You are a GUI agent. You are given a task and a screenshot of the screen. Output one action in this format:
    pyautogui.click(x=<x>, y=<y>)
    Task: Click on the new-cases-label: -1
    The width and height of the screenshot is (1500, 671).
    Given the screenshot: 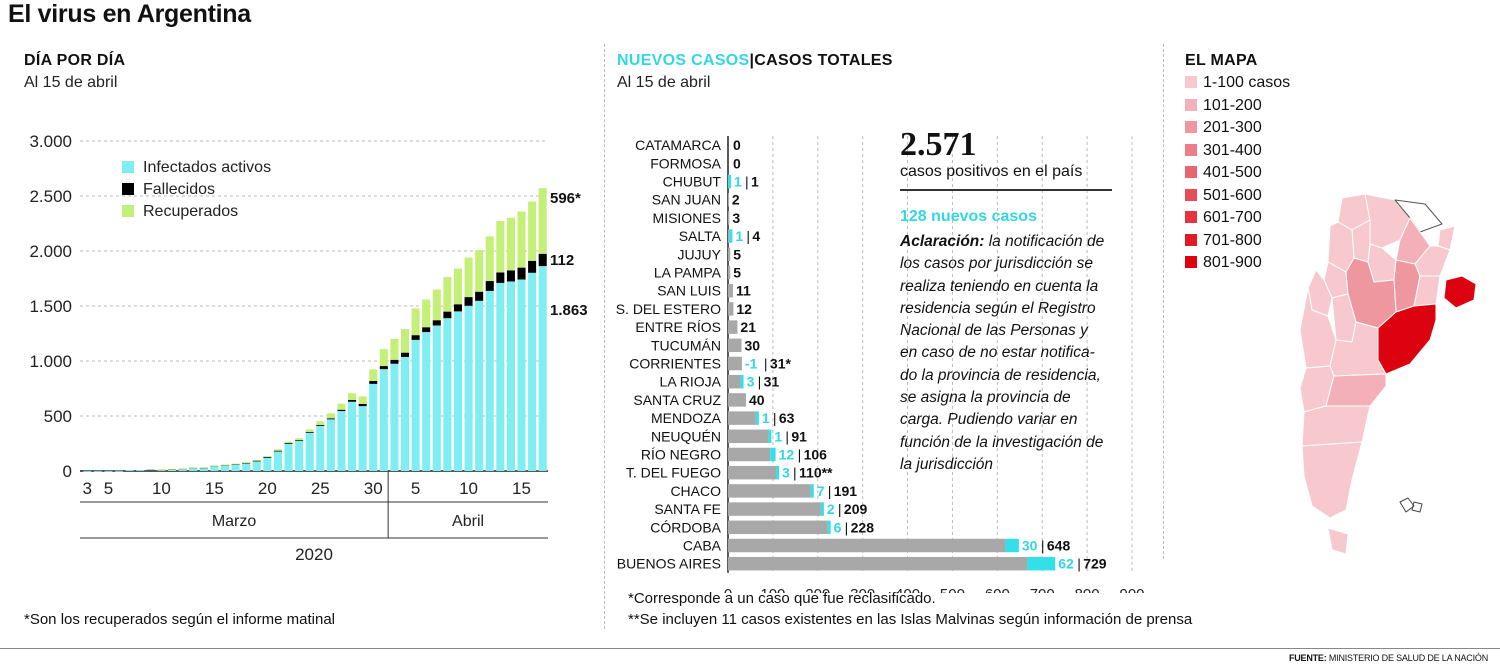 What is the action you would take?
    pyautogui.click(x=751, y=364)
    